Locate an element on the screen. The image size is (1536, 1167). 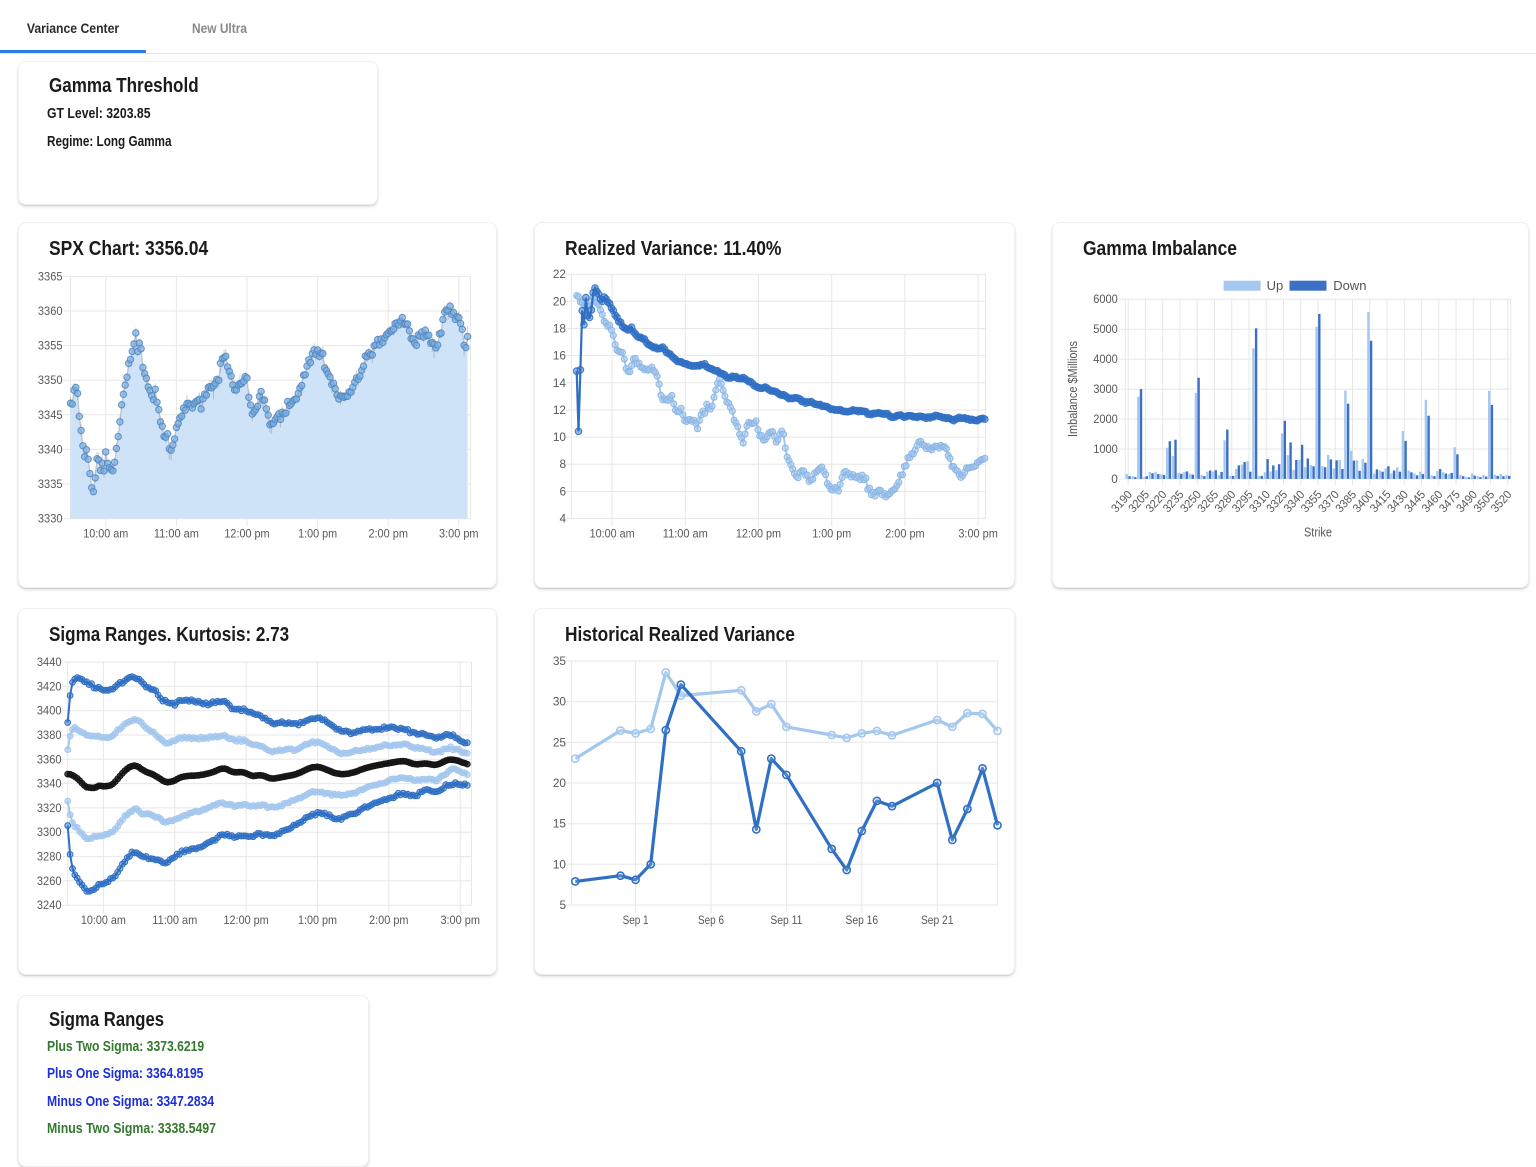
svg-text: 3420 is located at coordinates (49, 686).